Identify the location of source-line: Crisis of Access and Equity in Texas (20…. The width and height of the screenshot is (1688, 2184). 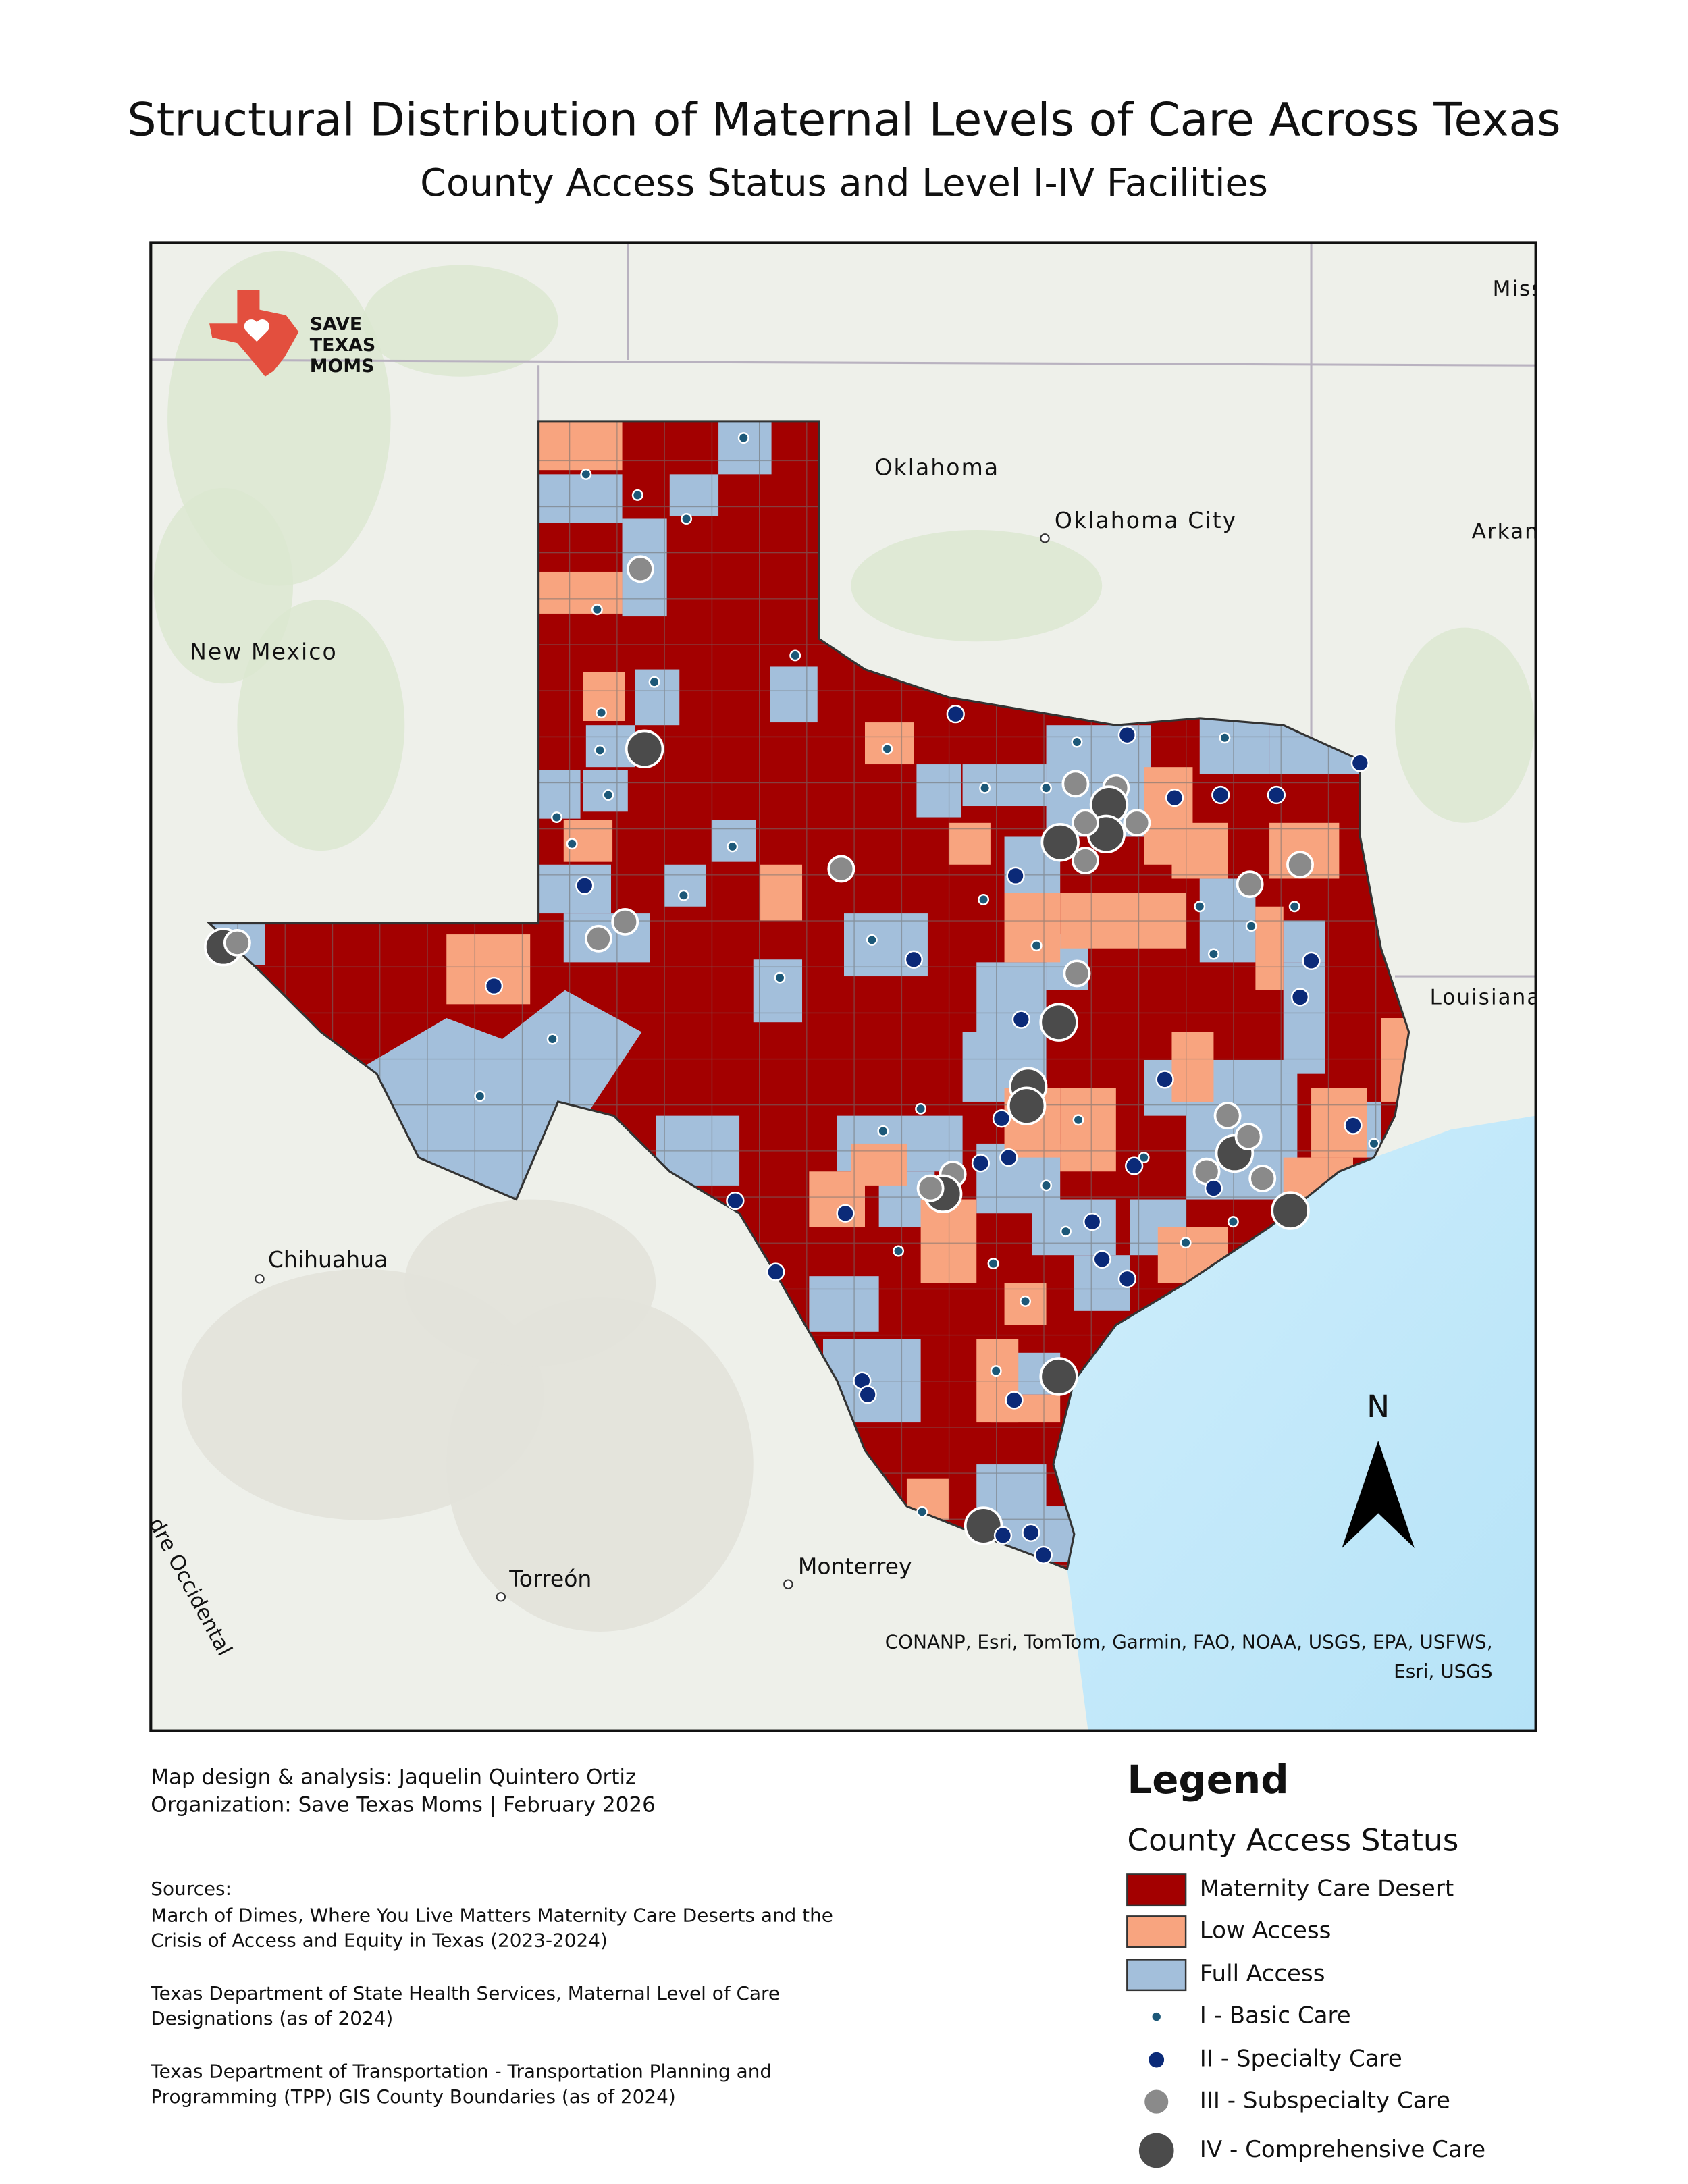
(380, 1940).